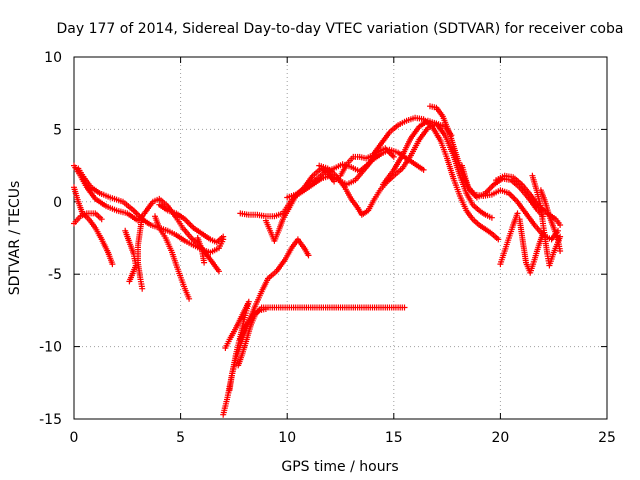 This screenshot has height=480, width=640. I want to click on x-tick-label: 25, so click(607, 438).